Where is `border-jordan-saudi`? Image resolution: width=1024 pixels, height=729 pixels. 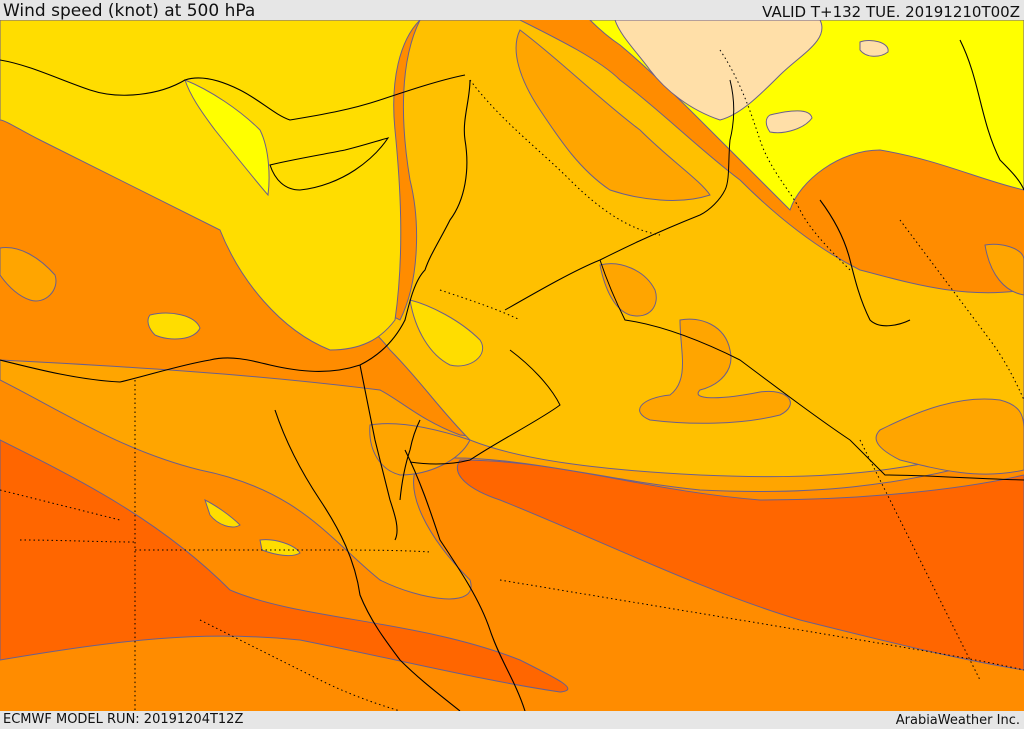 border-jordan-saudi is located at coordinates (485, 407).